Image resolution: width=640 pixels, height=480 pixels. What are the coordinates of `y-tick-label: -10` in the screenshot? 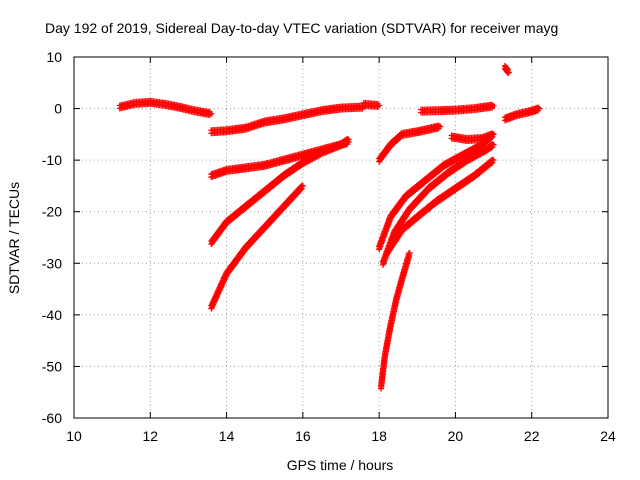 It's located at (52, 160).